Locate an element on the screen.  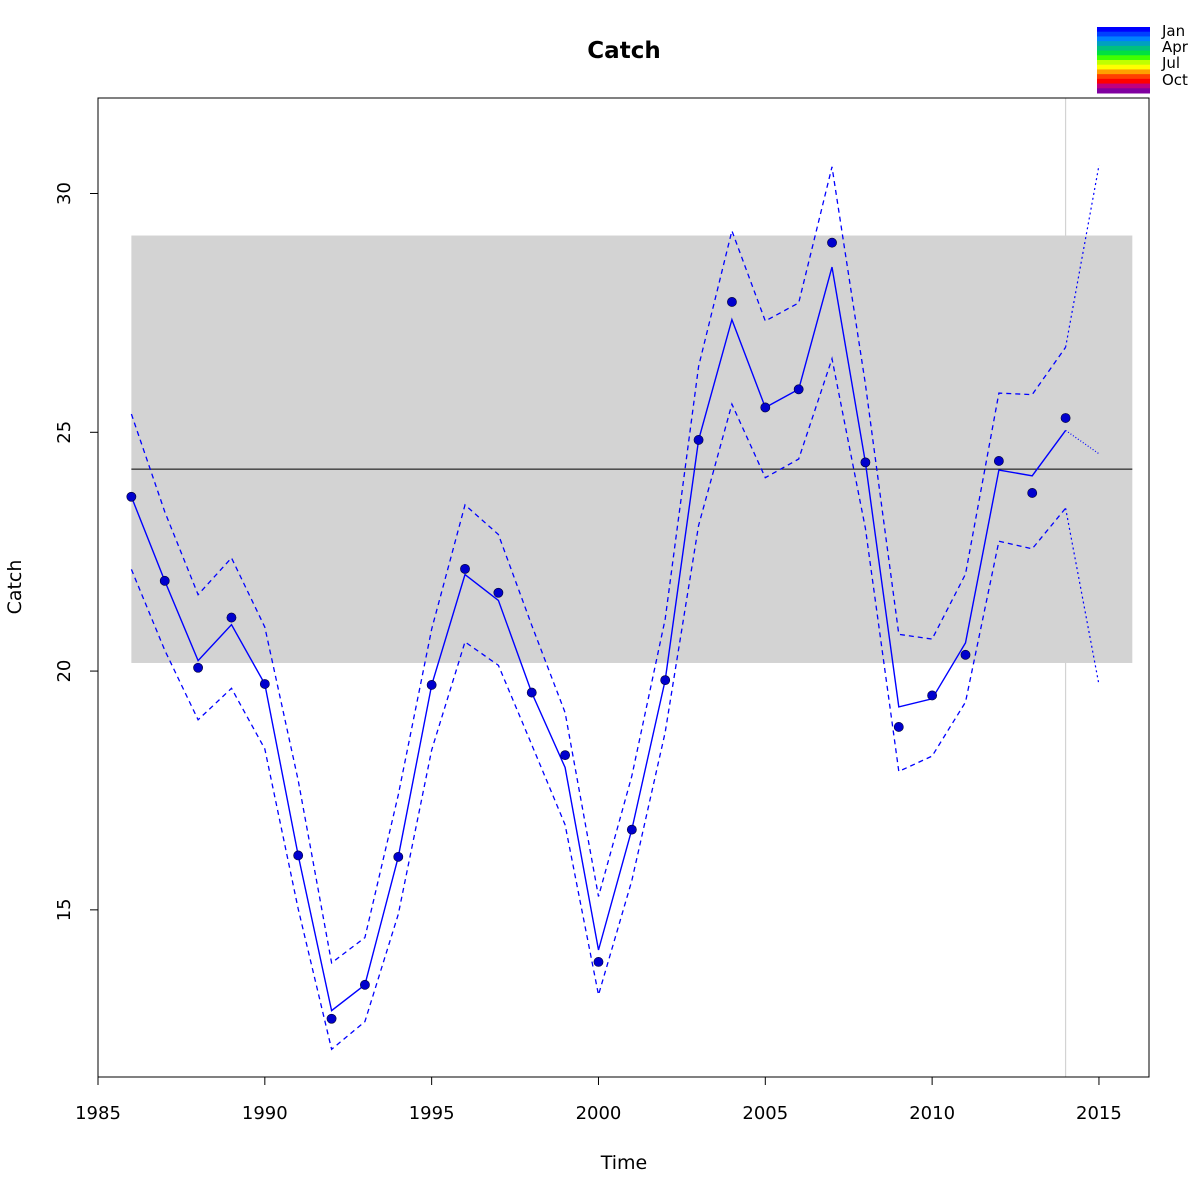
x-tick-label: 2005 is located at coordinates (765, 1113).